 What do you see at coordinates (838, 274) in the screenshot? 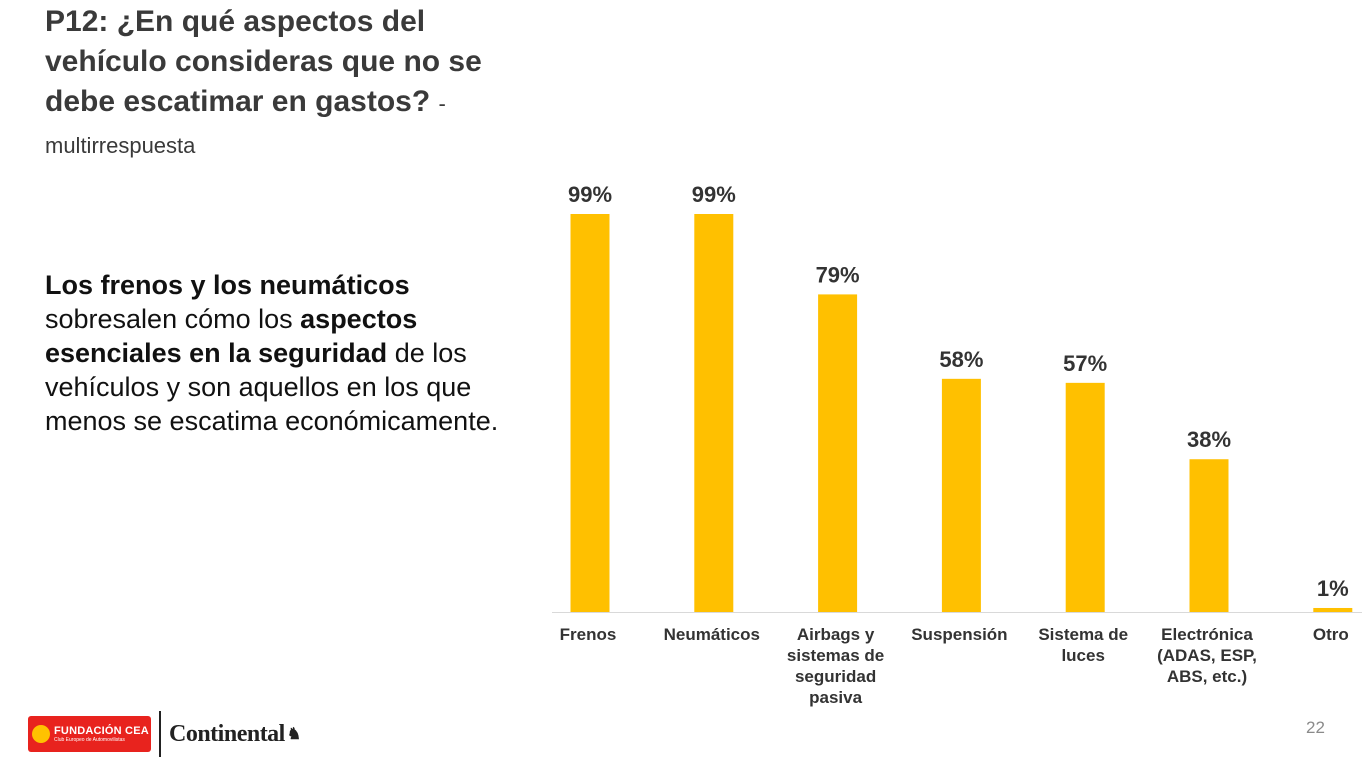
I see `data-label: 79%` at bounding box center [838, 274].